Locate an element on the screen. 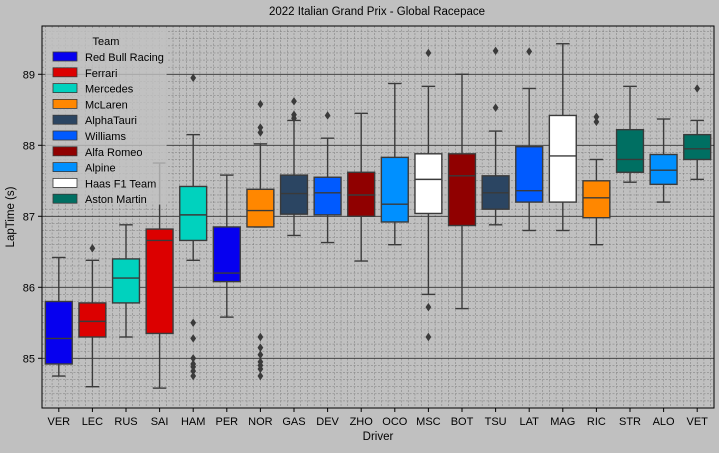 This screenshot has width=719, height=453. box-lec is located at coordinates (92, 316).